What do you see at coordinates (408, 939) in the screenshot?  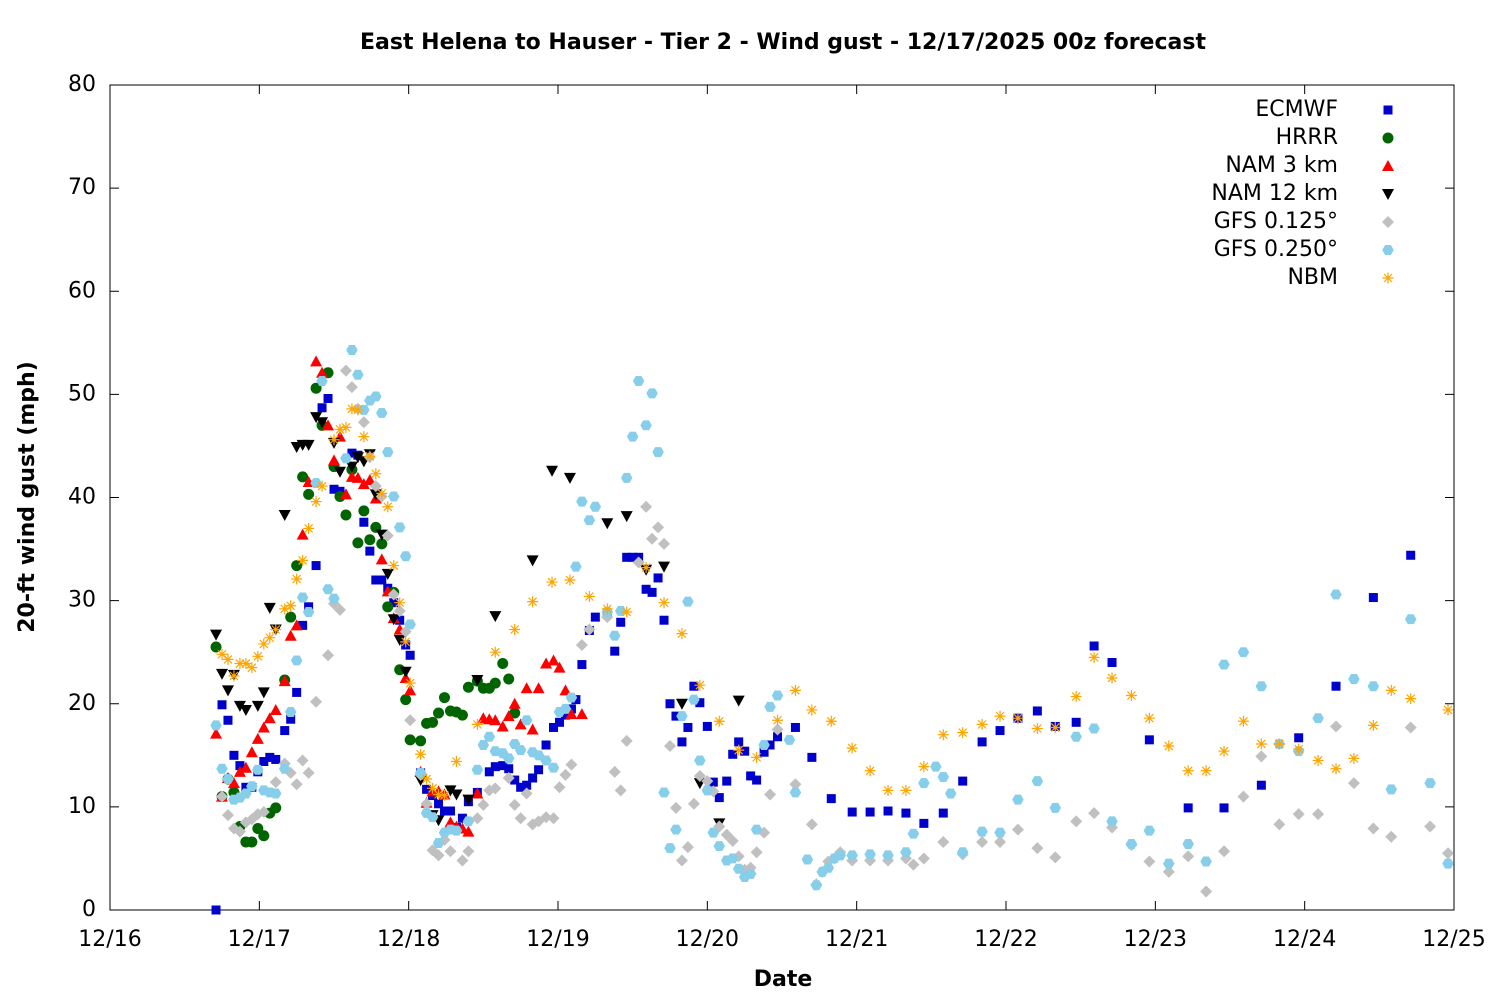 I see `x-tick-label: 12/18` at bounding box center [408, 939].